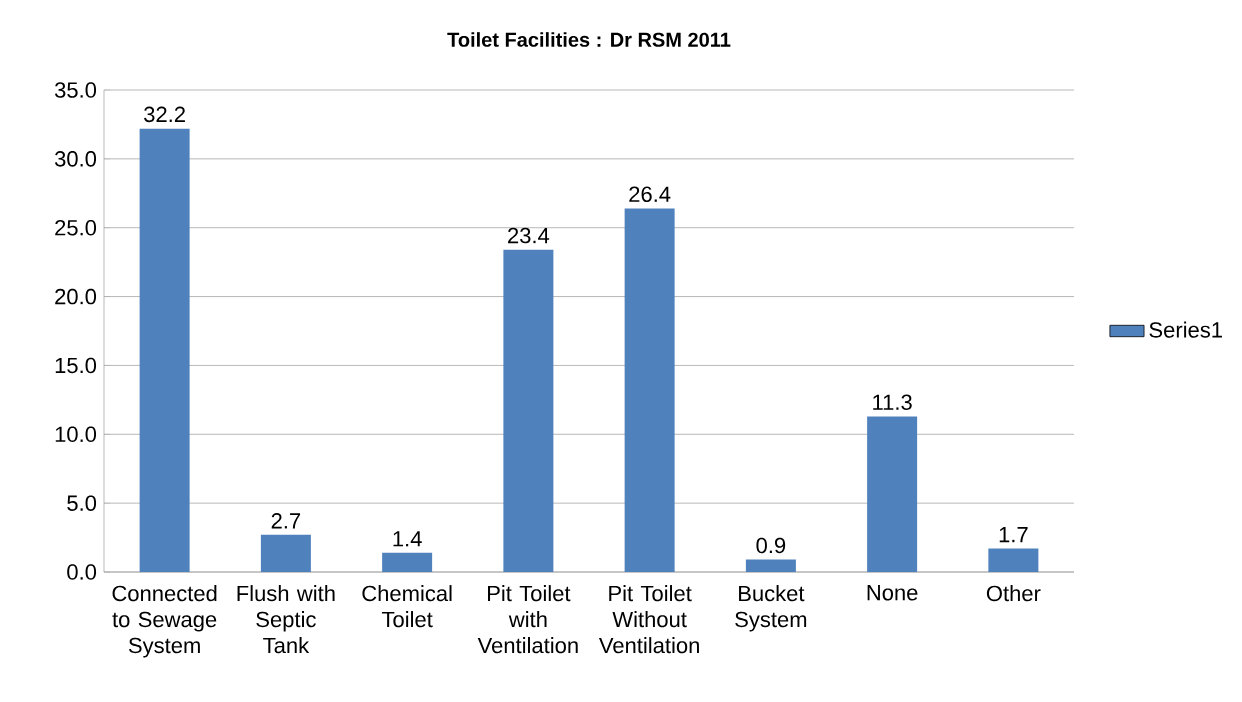 The width and height of the screenshot is (1242, 702). Describe the element at coordinates (892, 593) in the screenshot. I see `x-tick-label: None` at that location.